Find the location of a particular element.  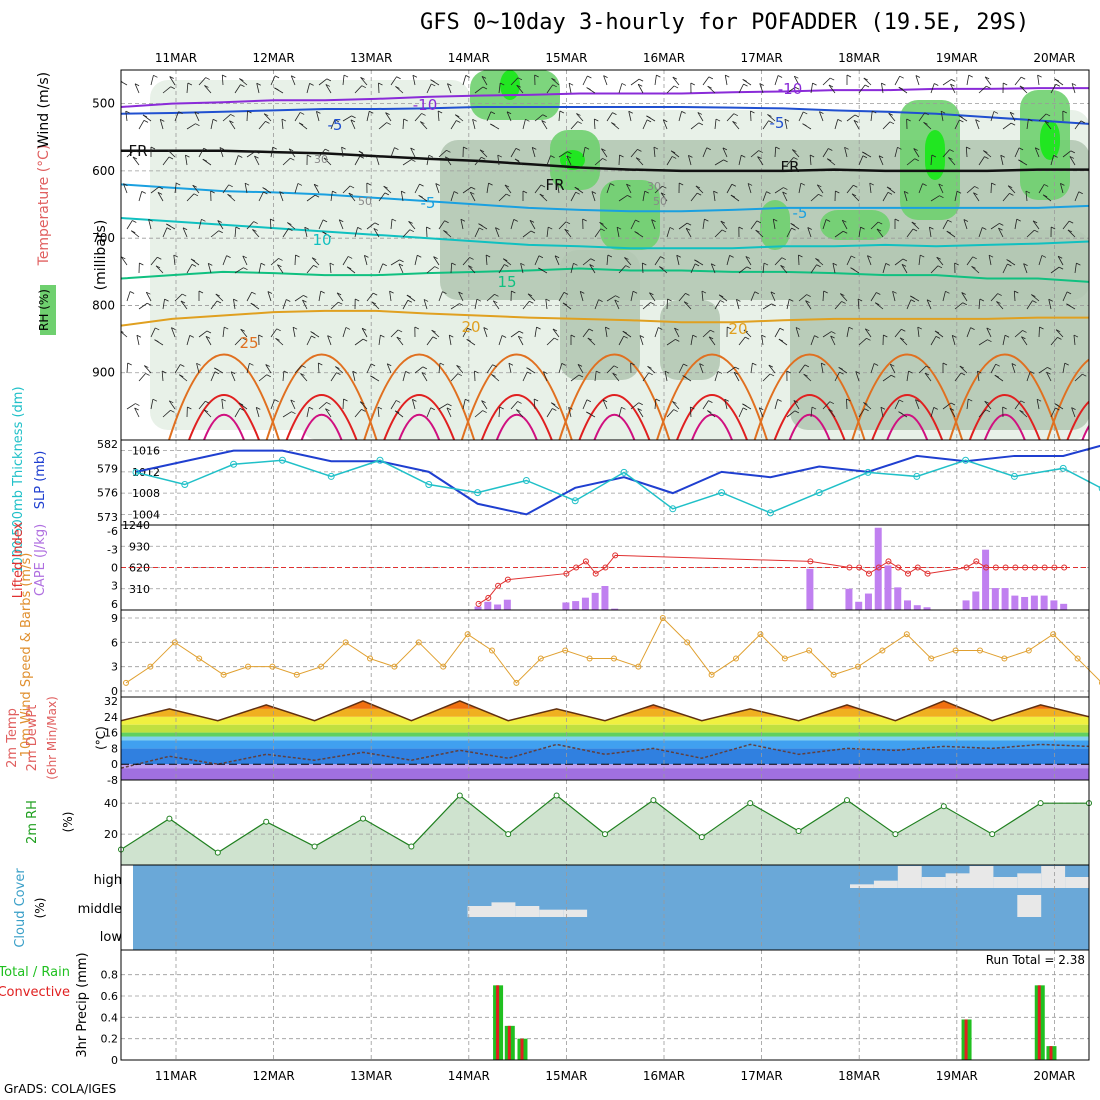

upper-y-tick: 500 is located at coordinates (103, 104).